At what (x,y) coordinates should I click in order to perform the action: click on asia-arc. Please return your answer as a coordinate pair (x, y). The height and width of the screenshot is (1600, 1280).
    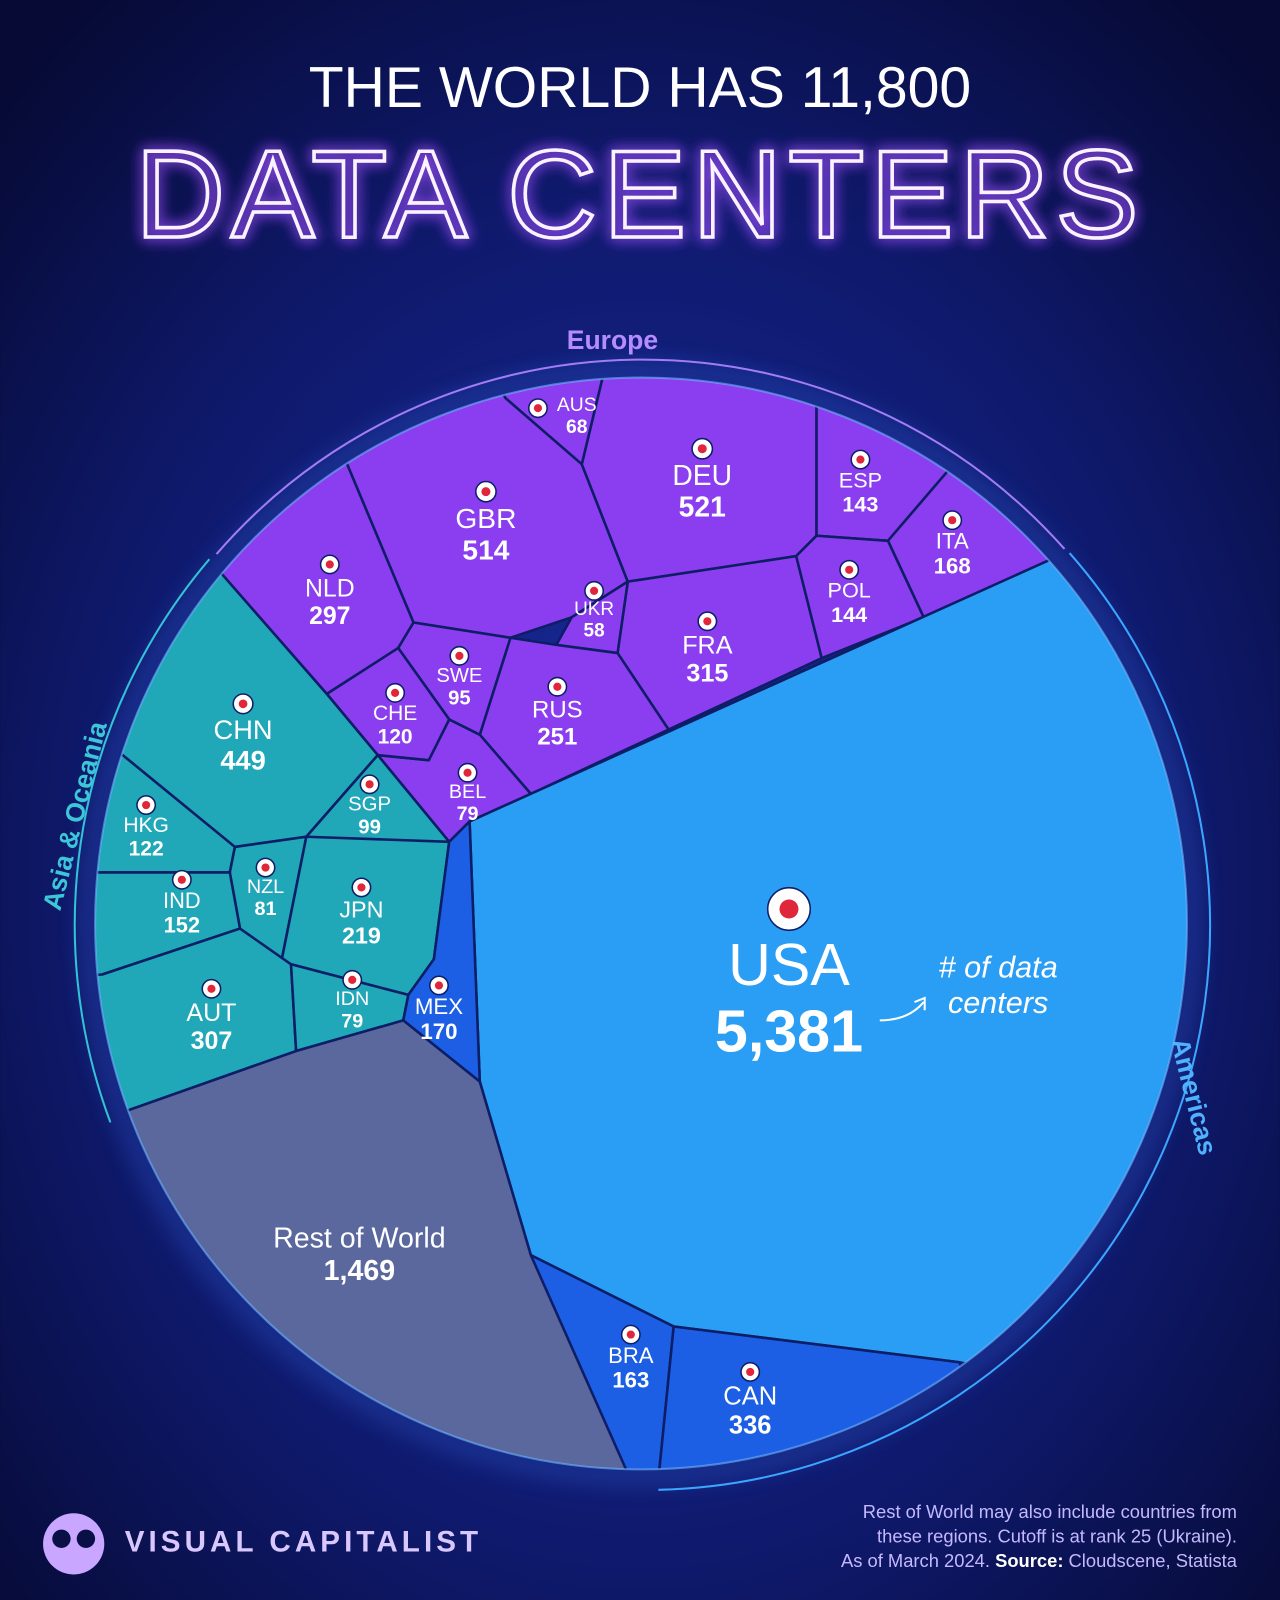
    Looking at the image, I should click on (142, 840).